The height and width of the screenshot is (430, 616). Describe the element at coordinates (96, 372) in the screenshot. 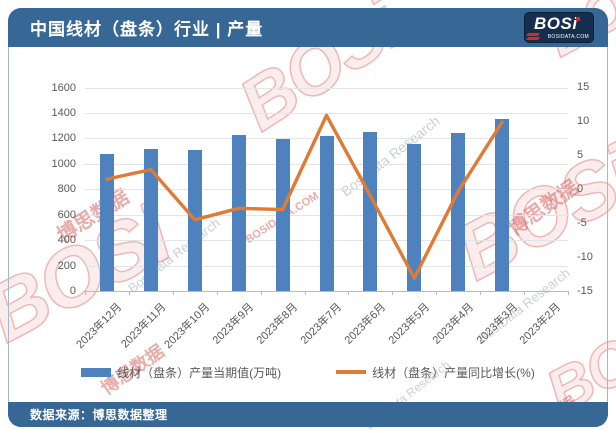

I see `bar-series-swatch` at that location.